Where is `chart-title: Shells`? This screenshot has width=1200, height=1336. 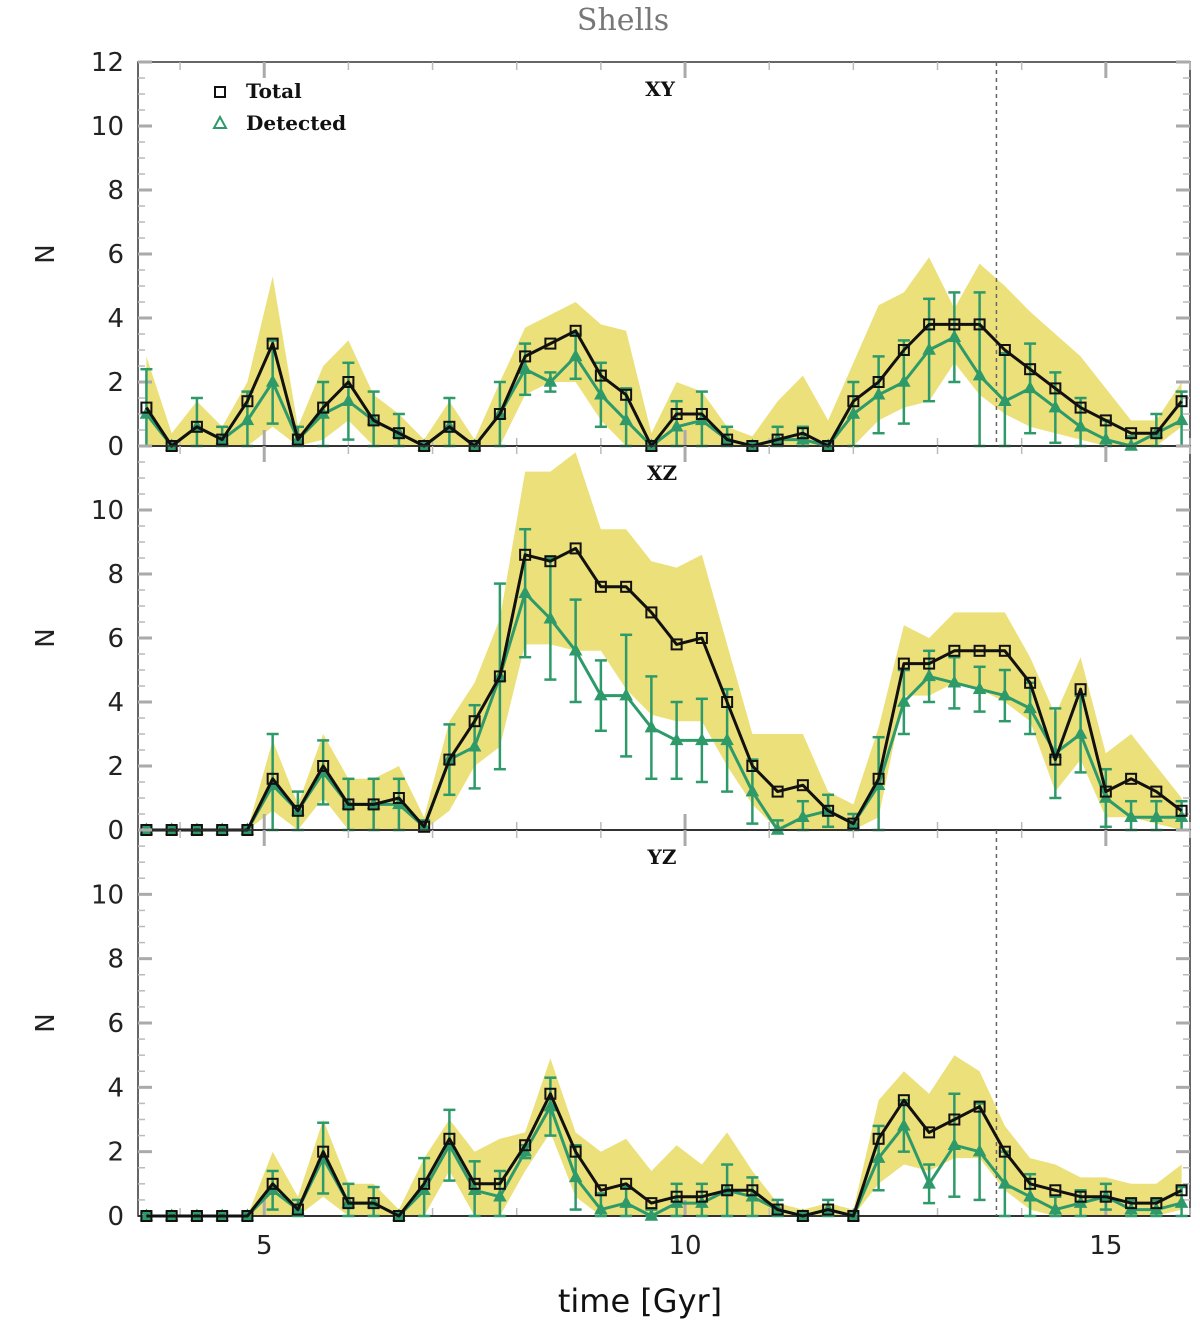 chart-title: Shells is located at coordinates (623, 20).